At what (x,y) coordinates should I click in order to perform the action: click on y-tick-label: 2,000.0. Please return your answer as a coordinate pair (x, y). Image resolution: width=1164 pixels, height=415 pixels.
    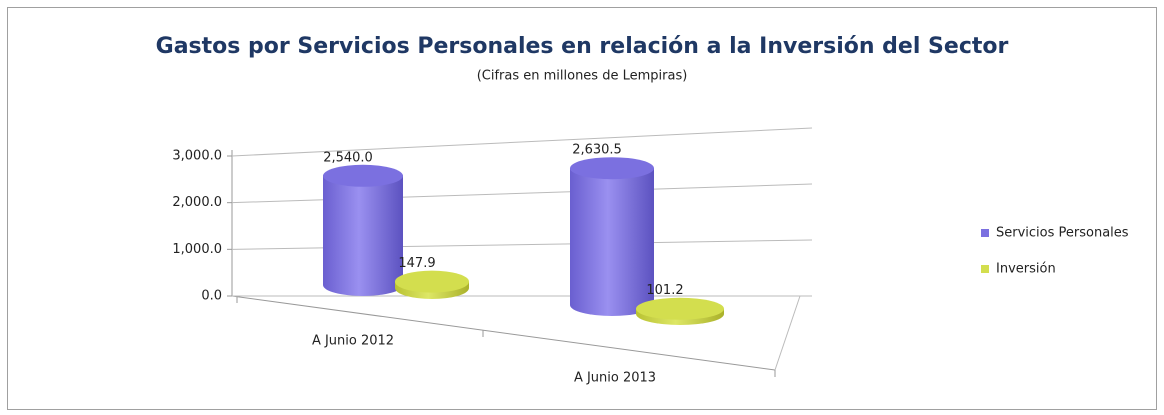
    Looking at the image, I should click on (197, 202).